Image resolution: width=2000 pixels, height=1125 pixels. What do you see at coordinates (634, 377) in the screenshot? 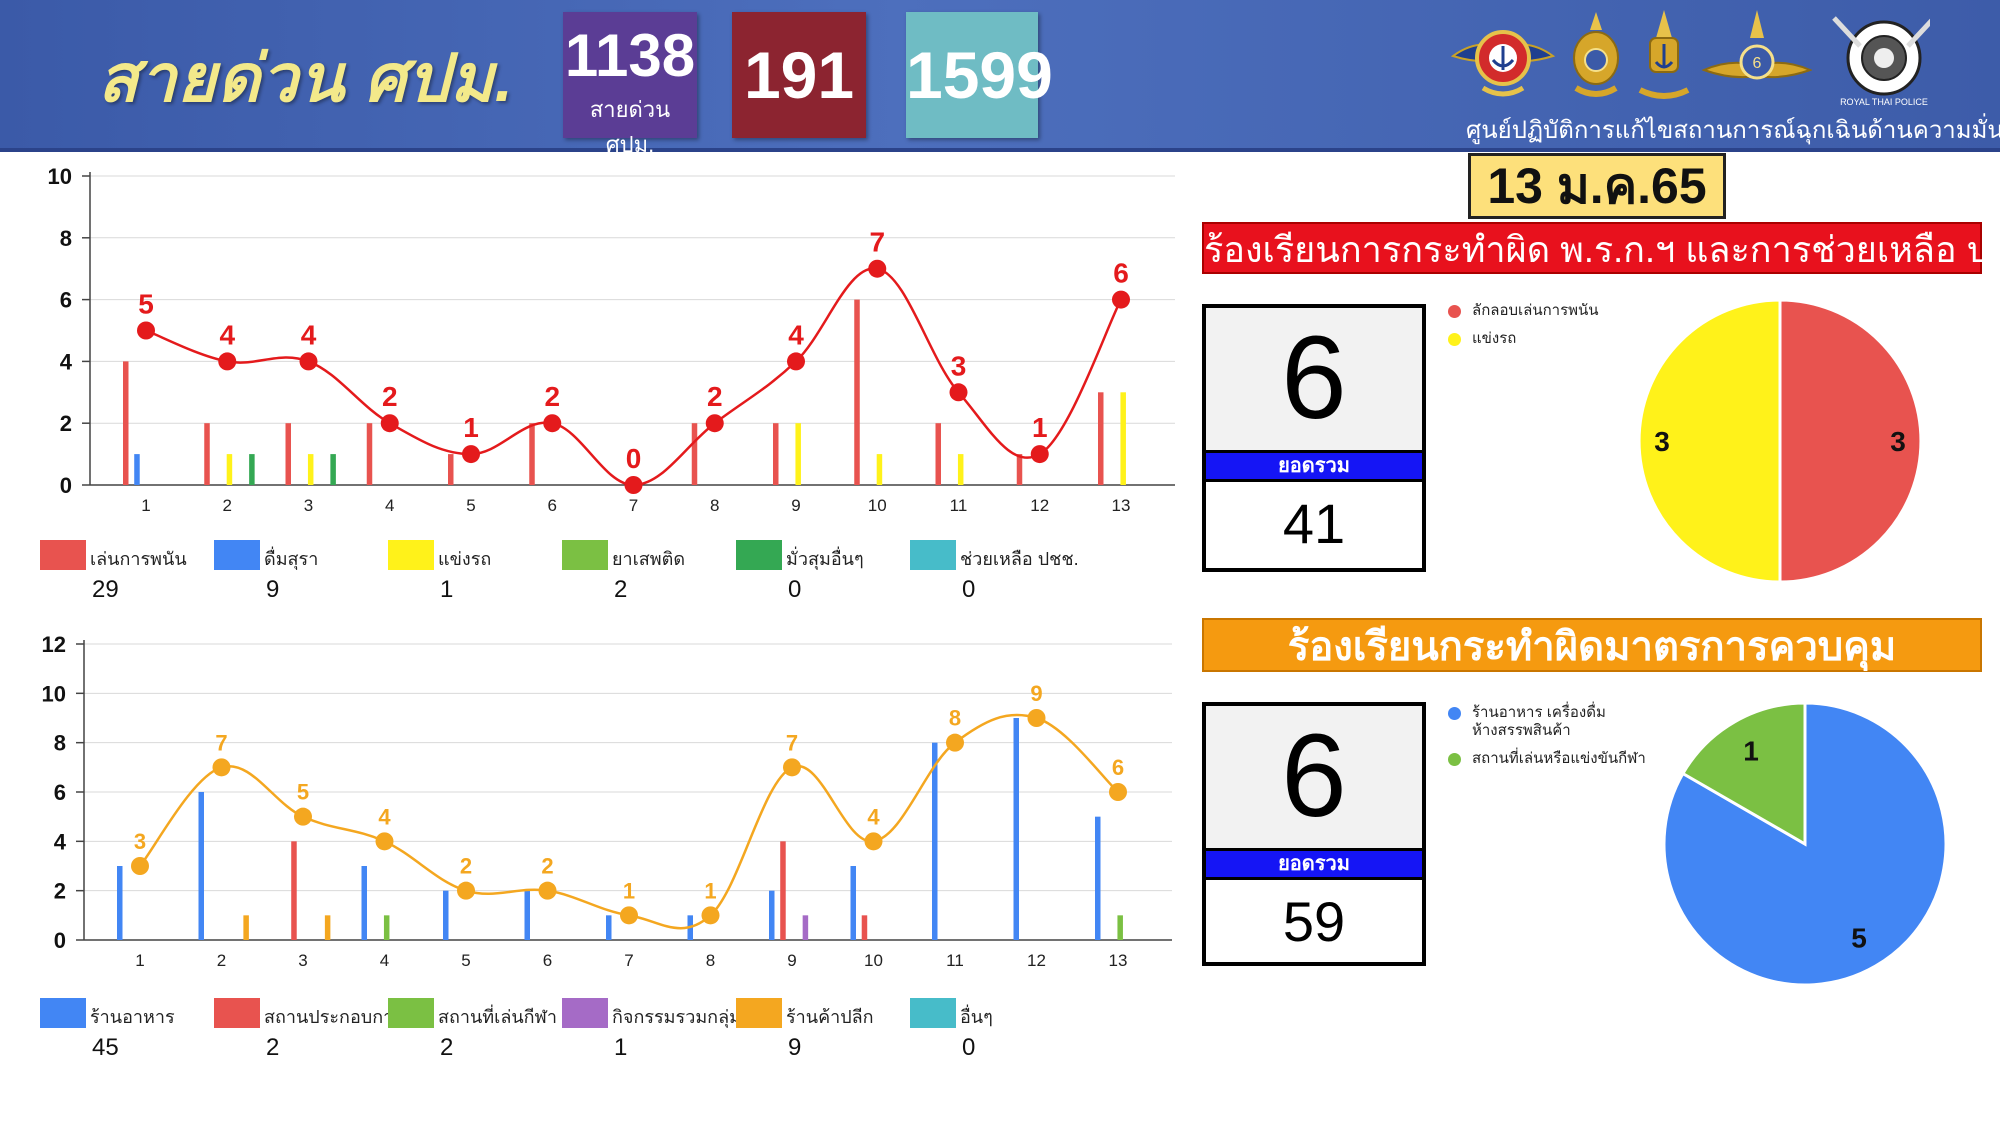
I see `trend-line` at bounding box center [634, 377].